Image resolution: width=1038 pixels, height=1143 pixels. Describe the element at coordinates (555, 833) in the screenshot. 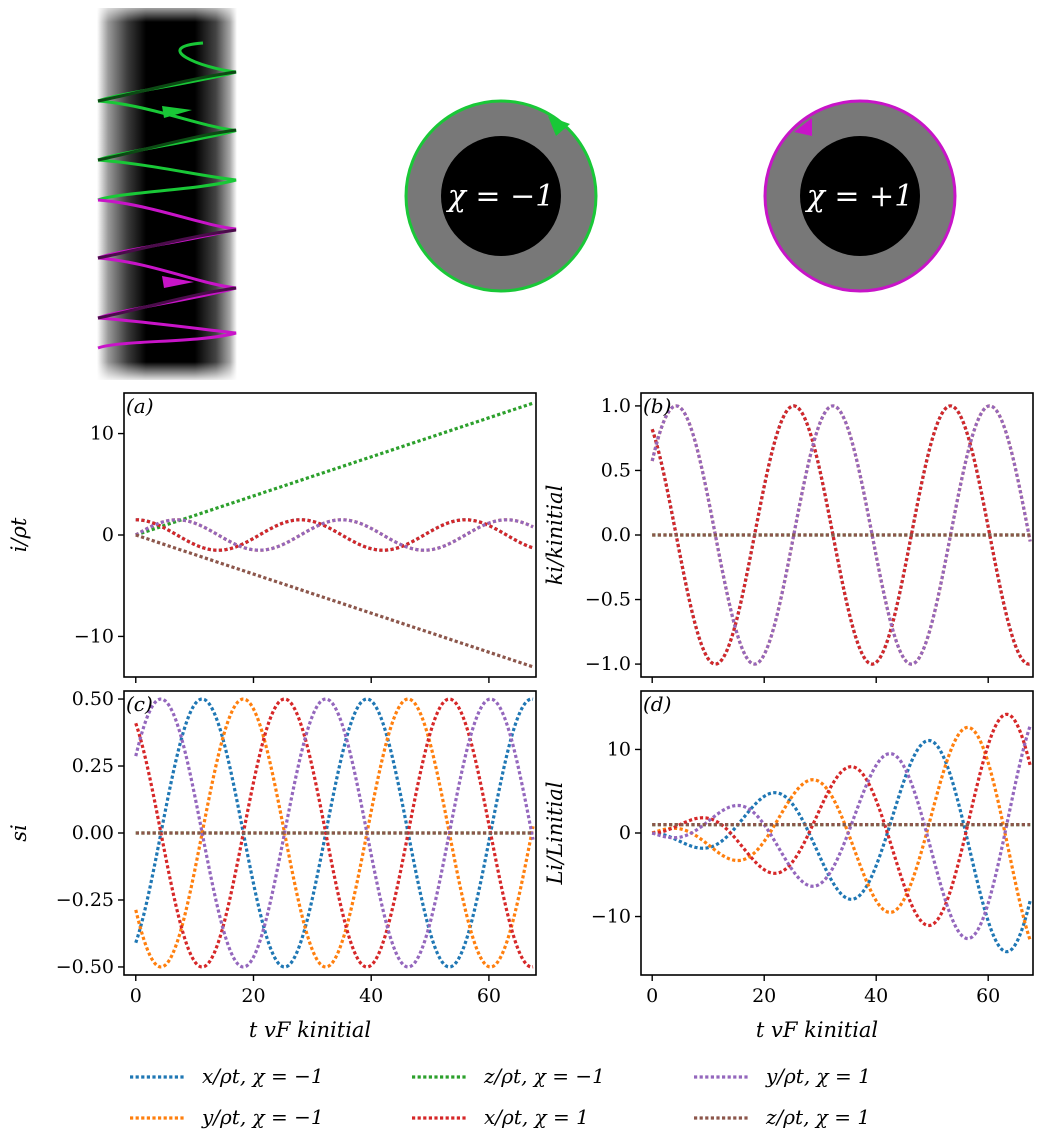

I see `y-axis-label: Li/Linitial` at that location.